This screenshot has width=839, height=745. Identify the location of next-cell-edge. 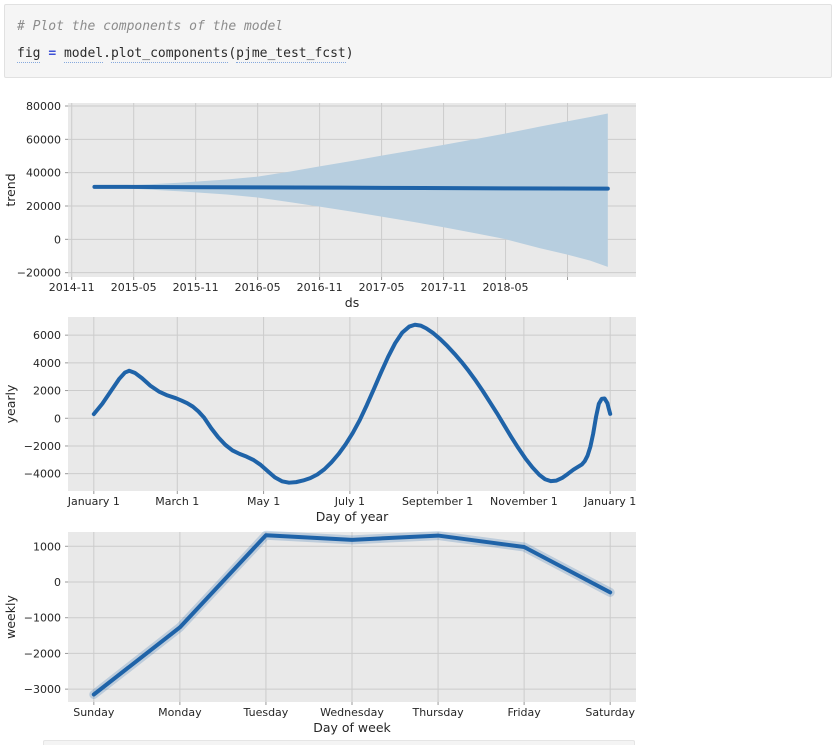
(339, 742).